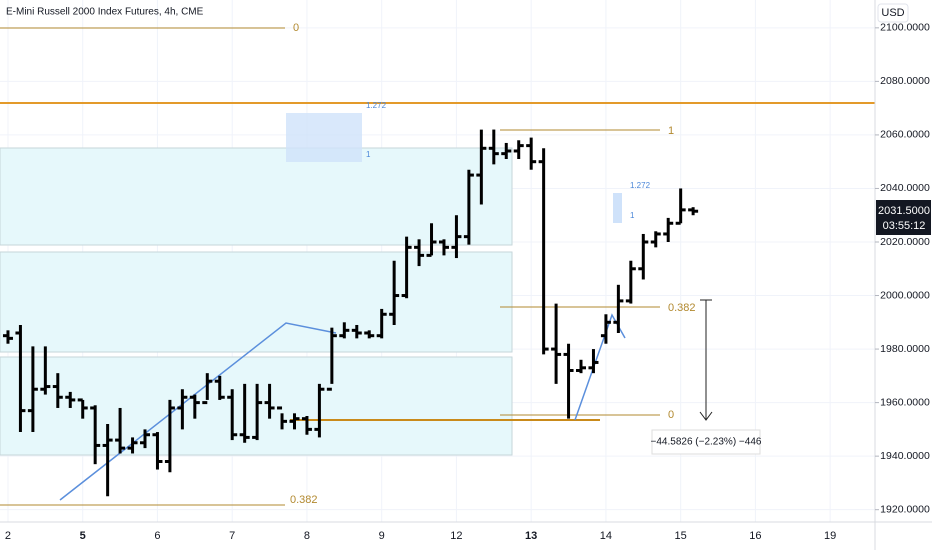 This screenshot has height=550, width=932. I want to click on measure-box, so click(706, 442).